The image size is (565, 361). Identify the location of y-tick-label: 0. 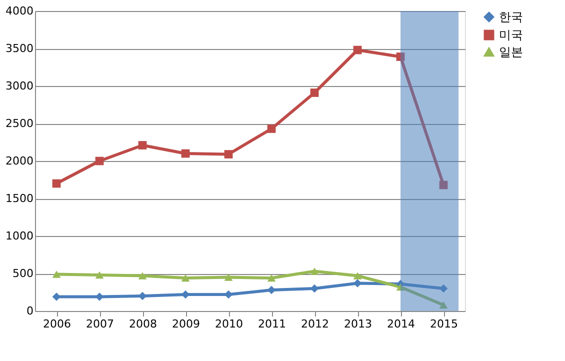
(30, 311).